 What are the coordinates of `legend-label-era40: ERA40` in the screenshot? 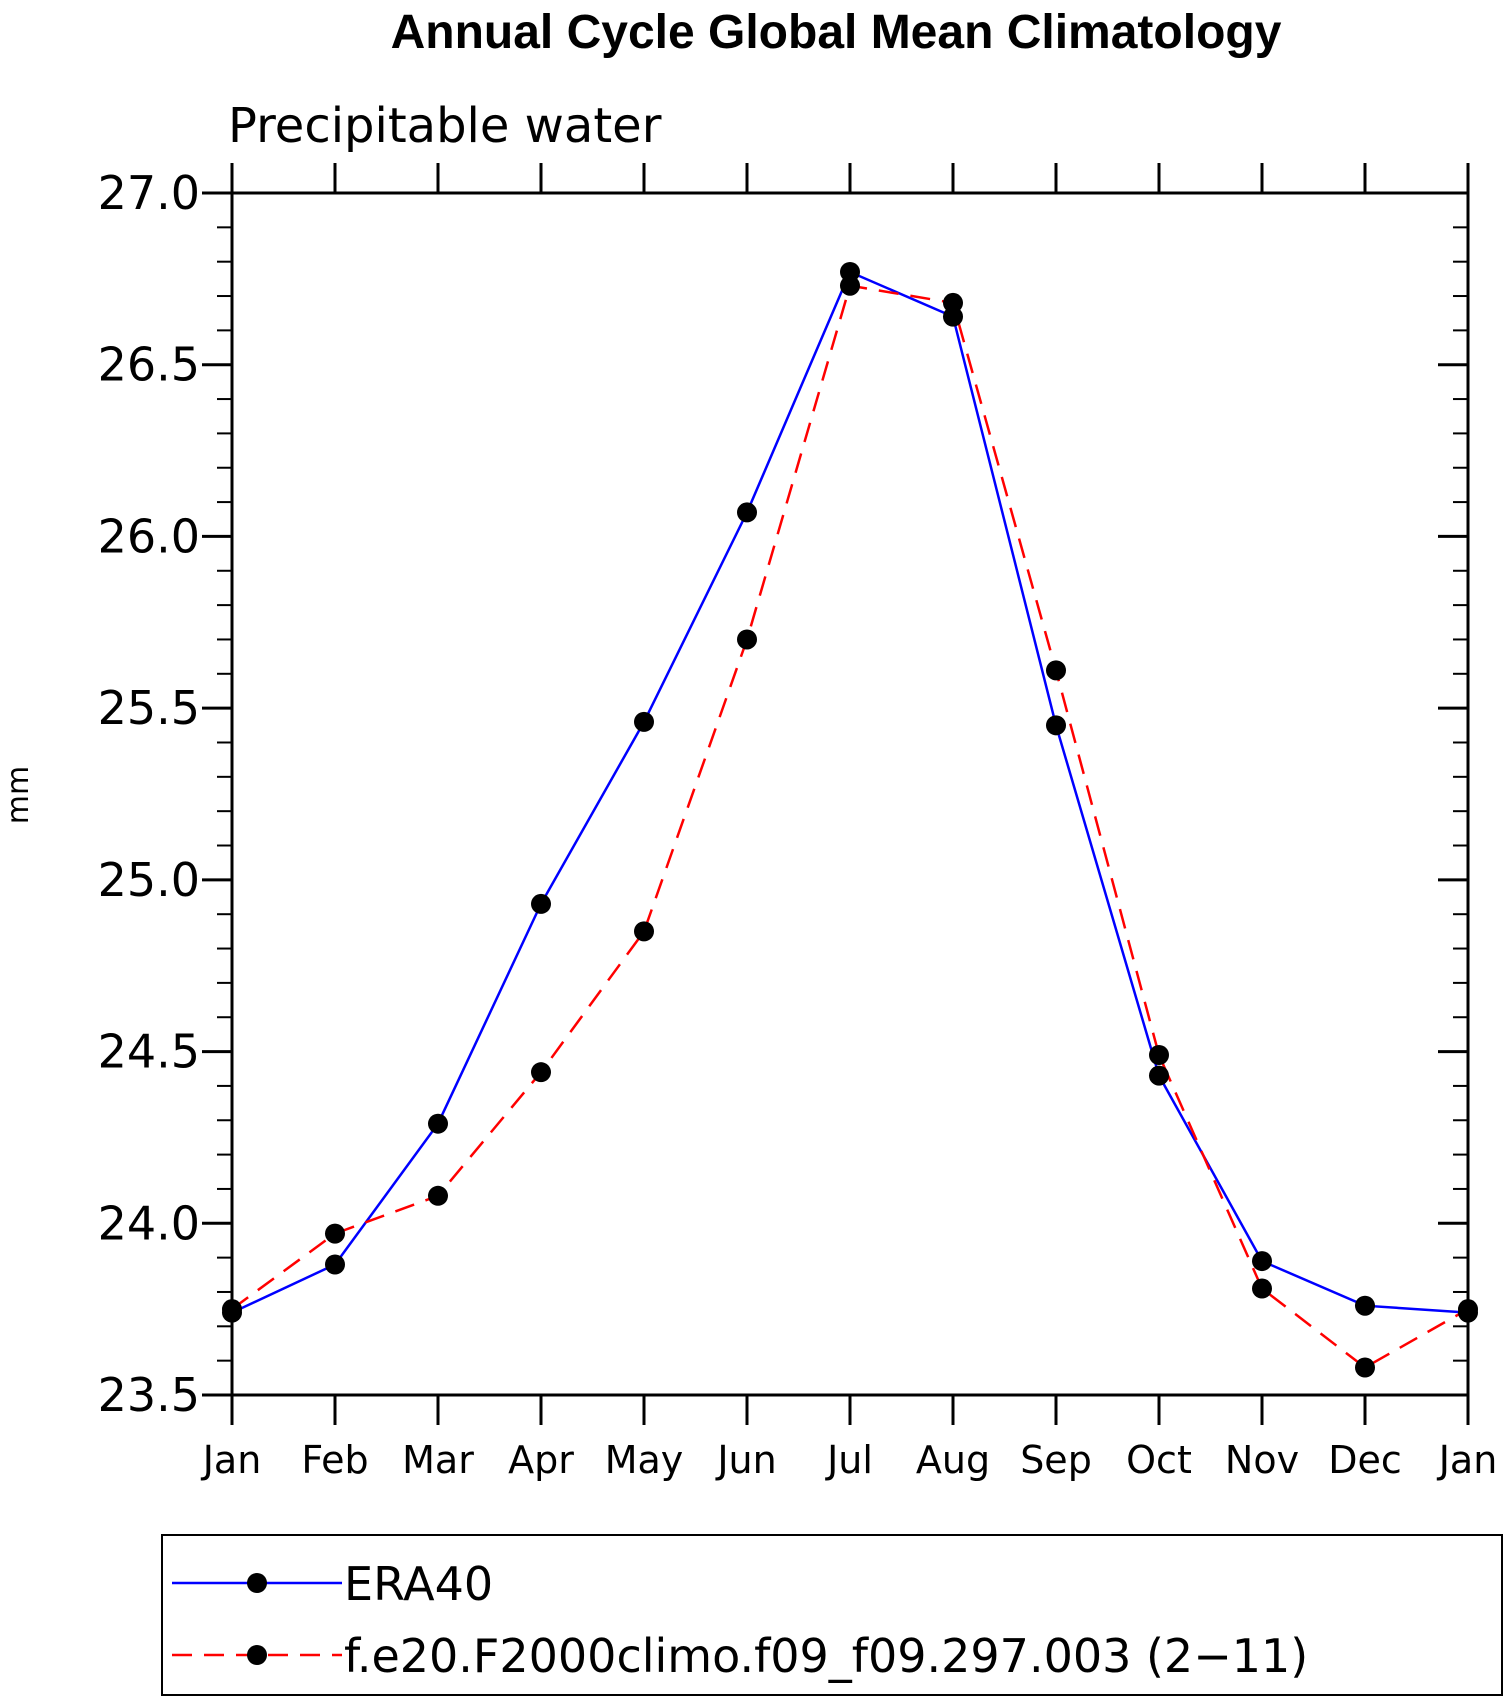 It's located at (418, 1584).